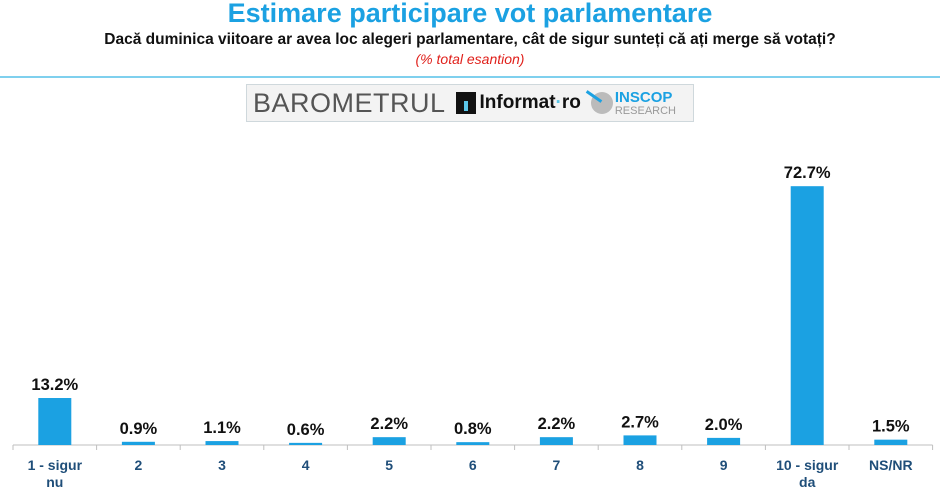  Describe the element at coordinates (807, 465) in the screenshot. I see `category-label: 10 - sigur` at that location.